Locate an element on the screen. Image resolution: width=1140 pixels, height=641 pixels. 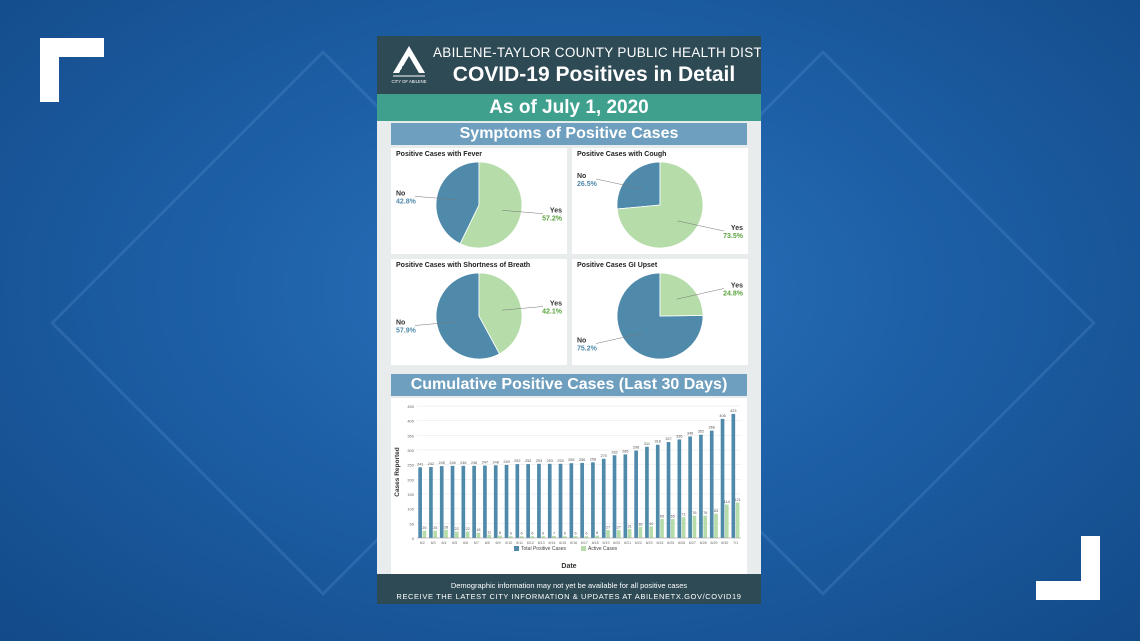
pie-yes-label: Yes is located at coordinates (737, 228).